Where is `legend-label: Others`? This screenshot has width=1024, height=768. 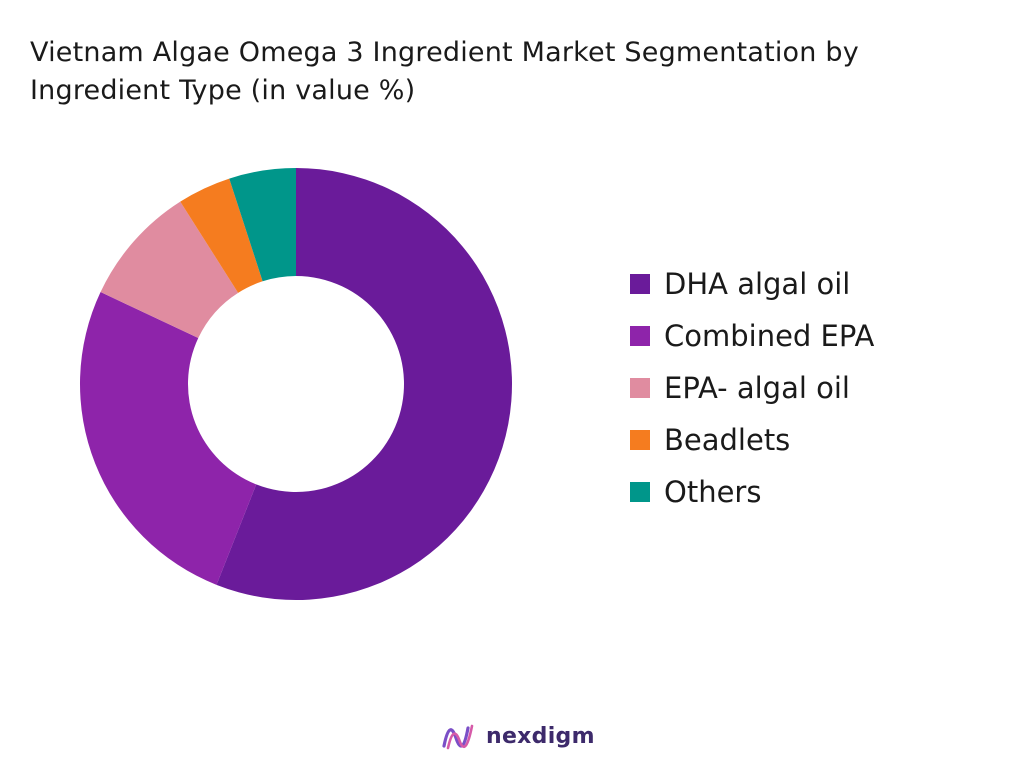
legend-label: Others is located at coordinates (713, 492).